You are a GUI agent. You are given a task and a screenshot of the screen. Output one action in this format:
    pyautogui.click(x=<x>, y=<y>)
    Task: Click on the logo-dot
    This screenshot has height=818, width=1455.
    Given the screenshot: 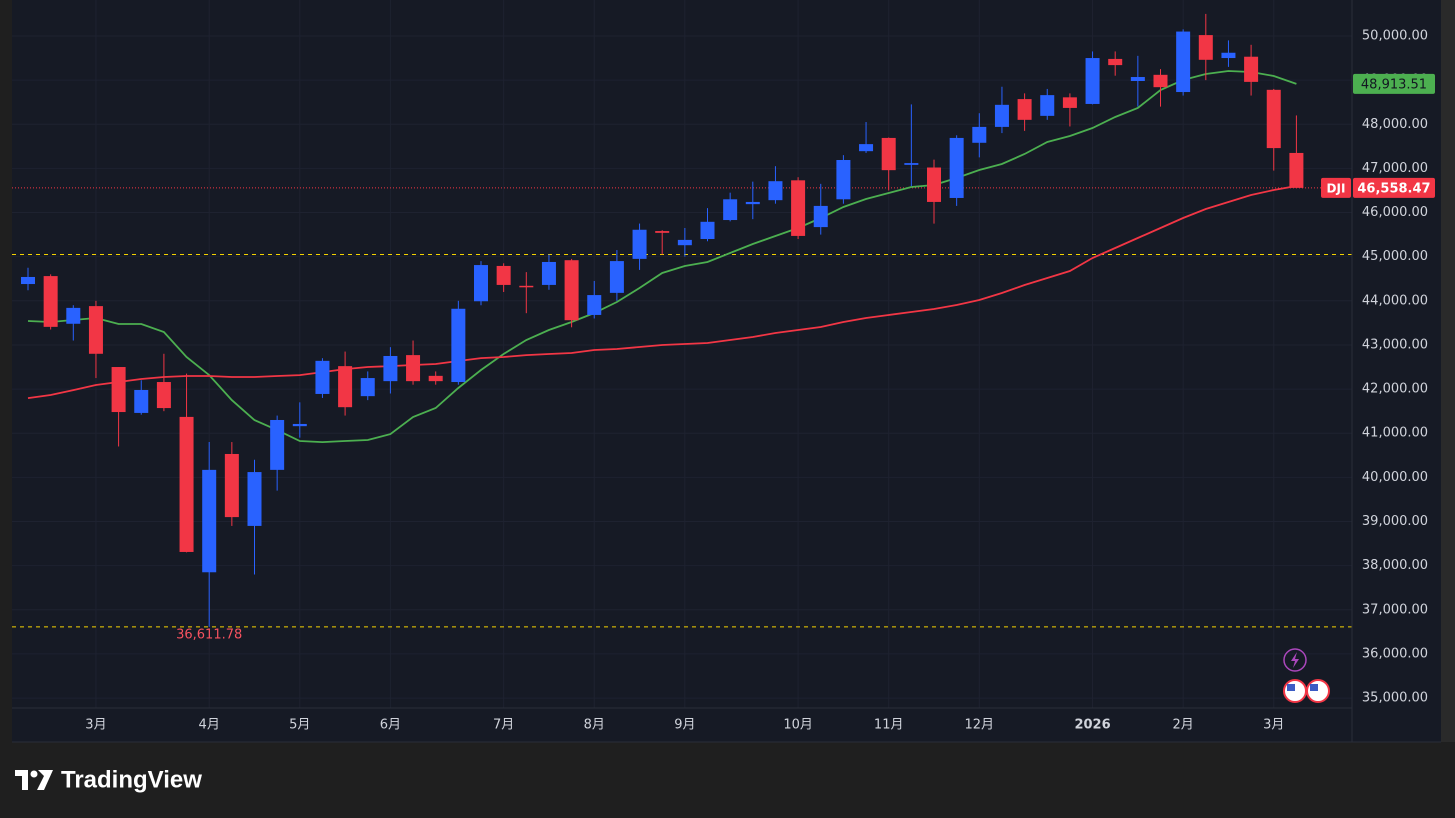 What is the action you would take?
    pyautogui.click(x=34, y=774)
    